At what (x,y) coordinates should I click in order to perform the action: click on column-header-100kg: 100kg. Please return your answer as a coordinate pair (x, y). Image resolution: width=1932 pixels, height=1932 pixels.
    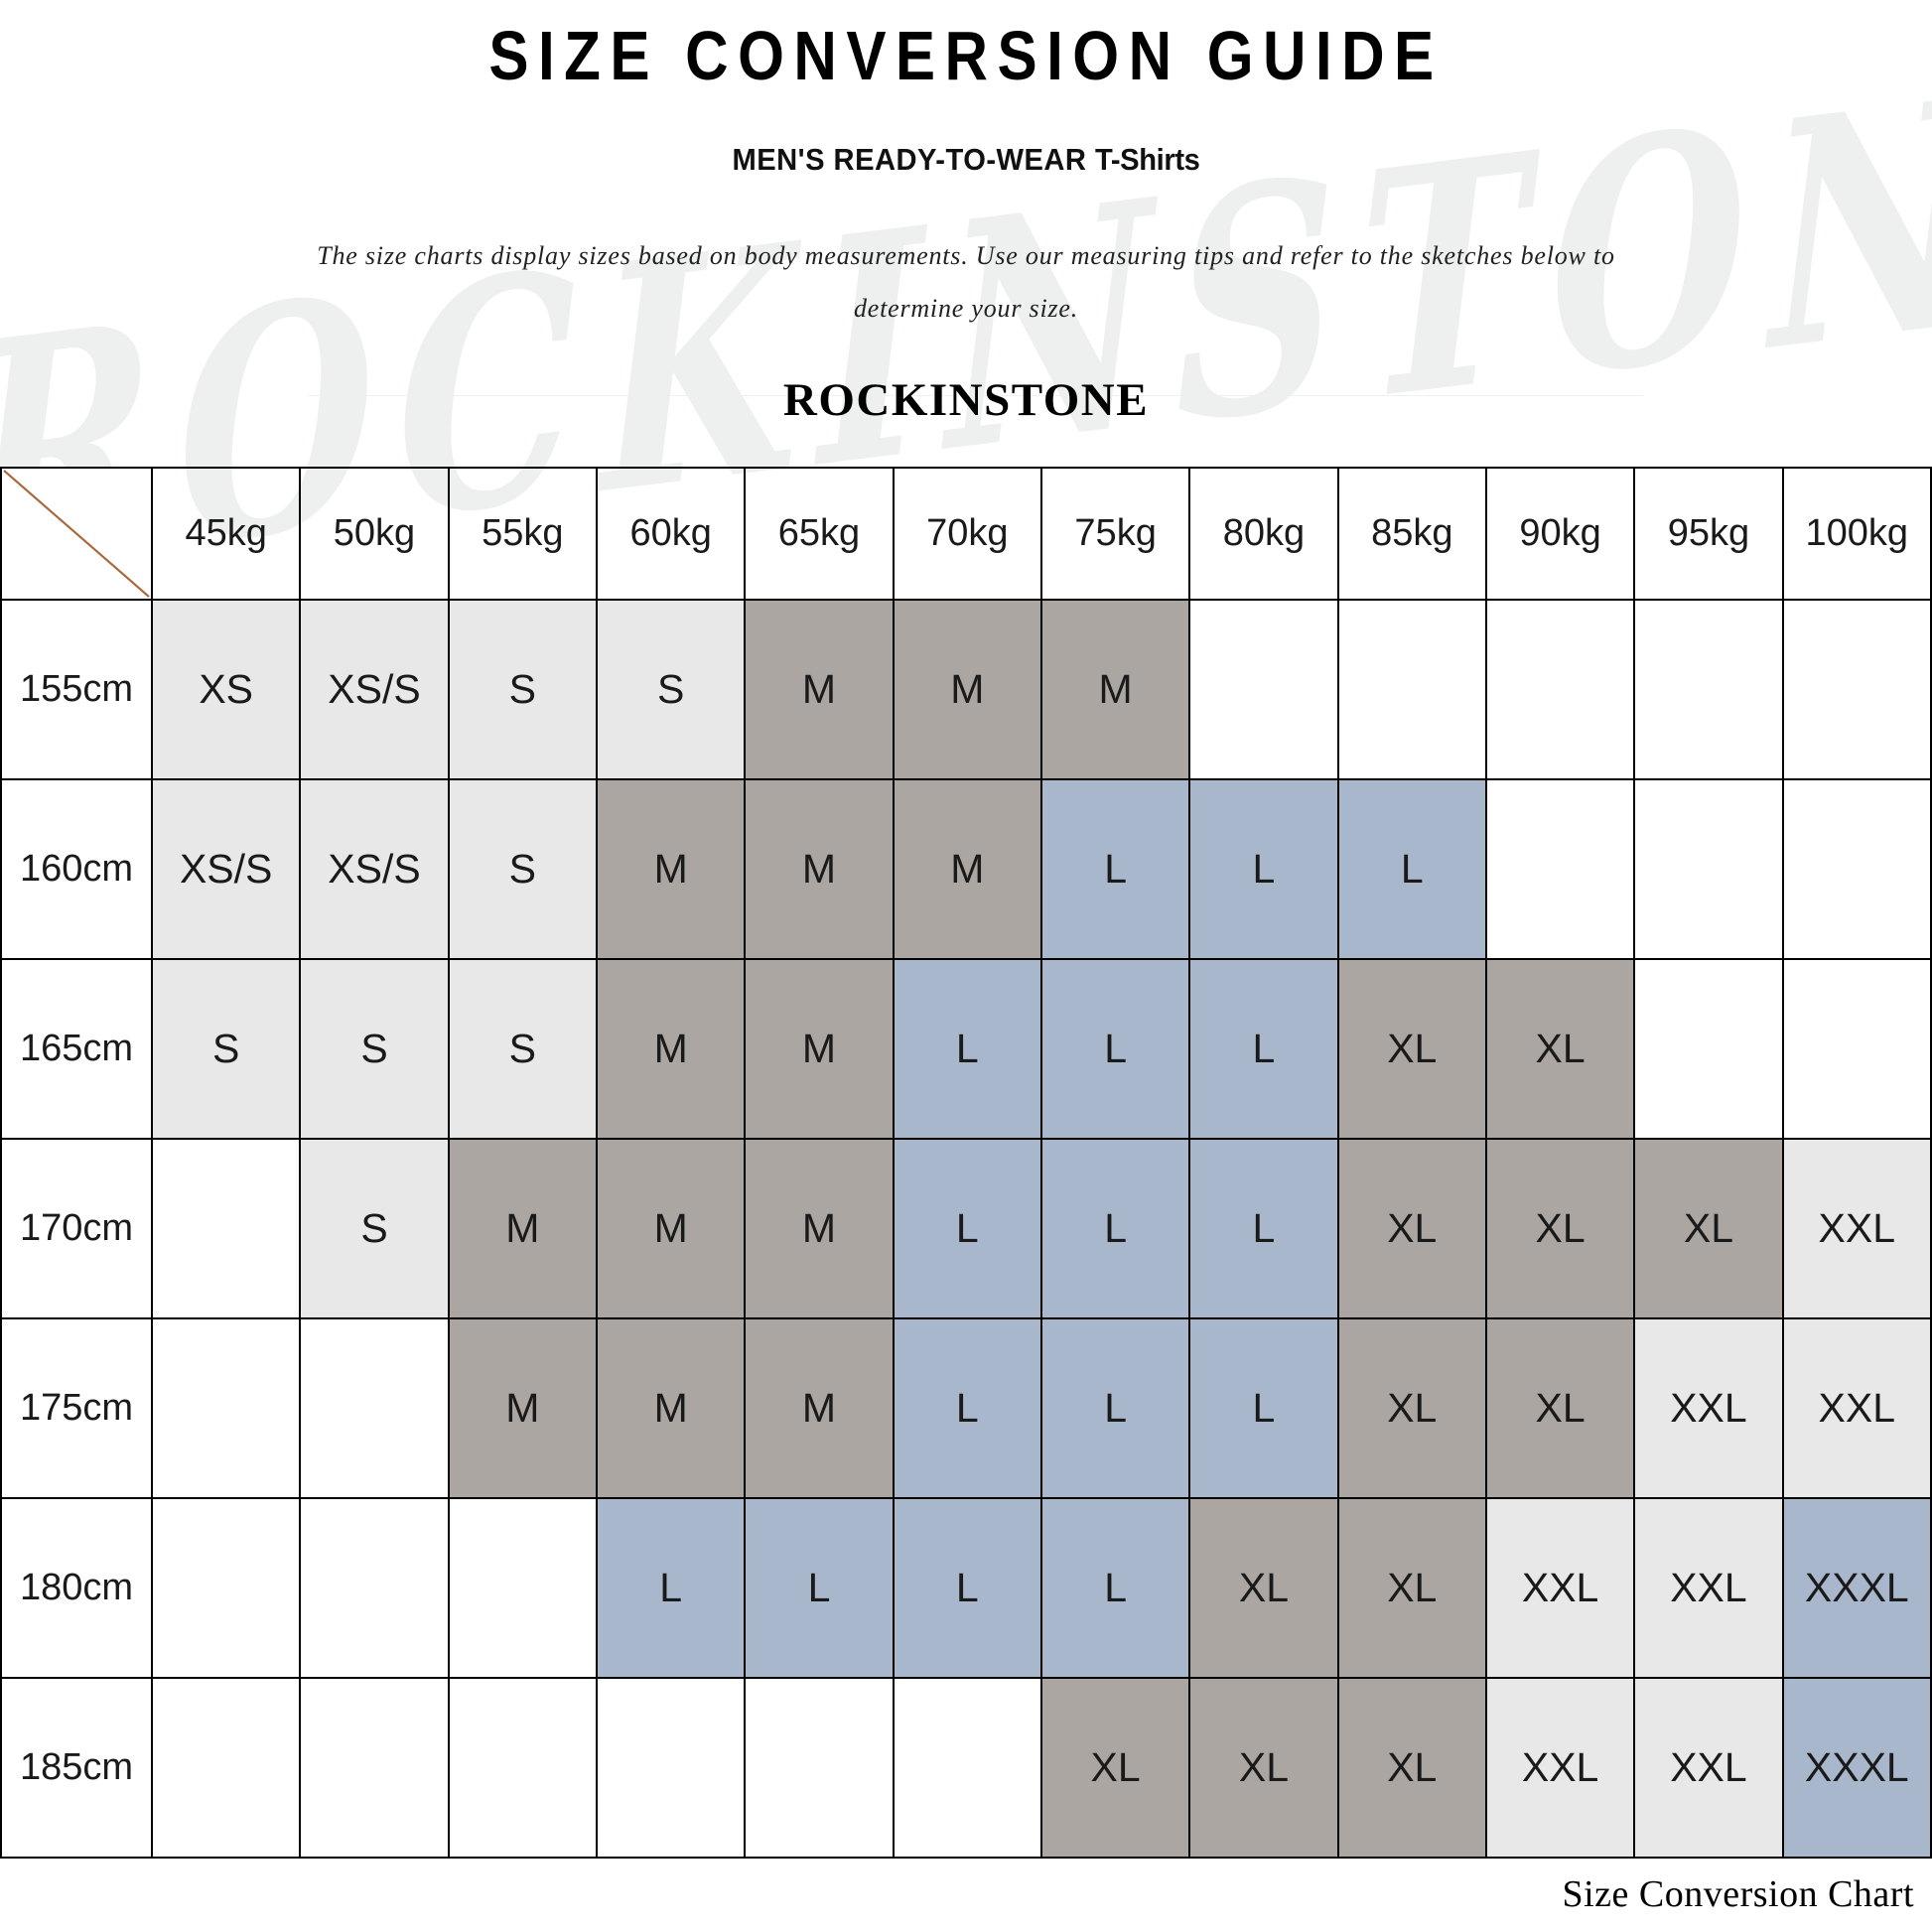
    Looking at the image, I should click on (1857, 533).